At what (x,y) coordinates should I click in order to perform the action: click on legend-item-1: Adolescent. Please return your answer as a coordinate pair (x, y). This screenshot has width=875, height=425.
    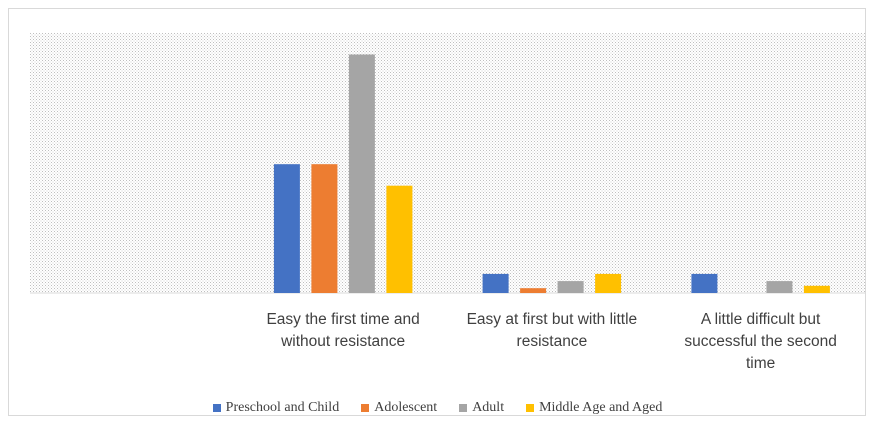
    Looking at the image, I should click on (399, 408).